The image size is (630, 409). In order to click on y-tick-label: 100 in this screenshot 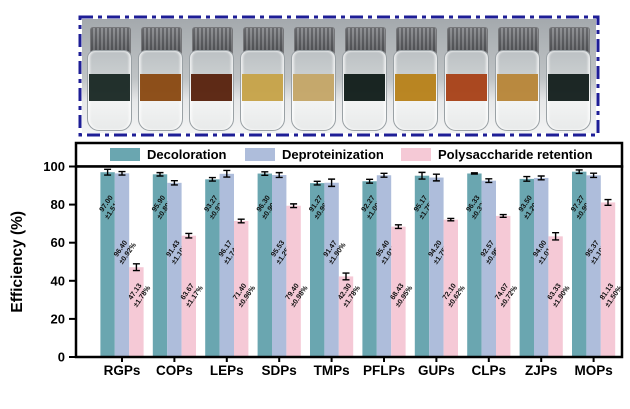, I will do `click(54, 166)`.